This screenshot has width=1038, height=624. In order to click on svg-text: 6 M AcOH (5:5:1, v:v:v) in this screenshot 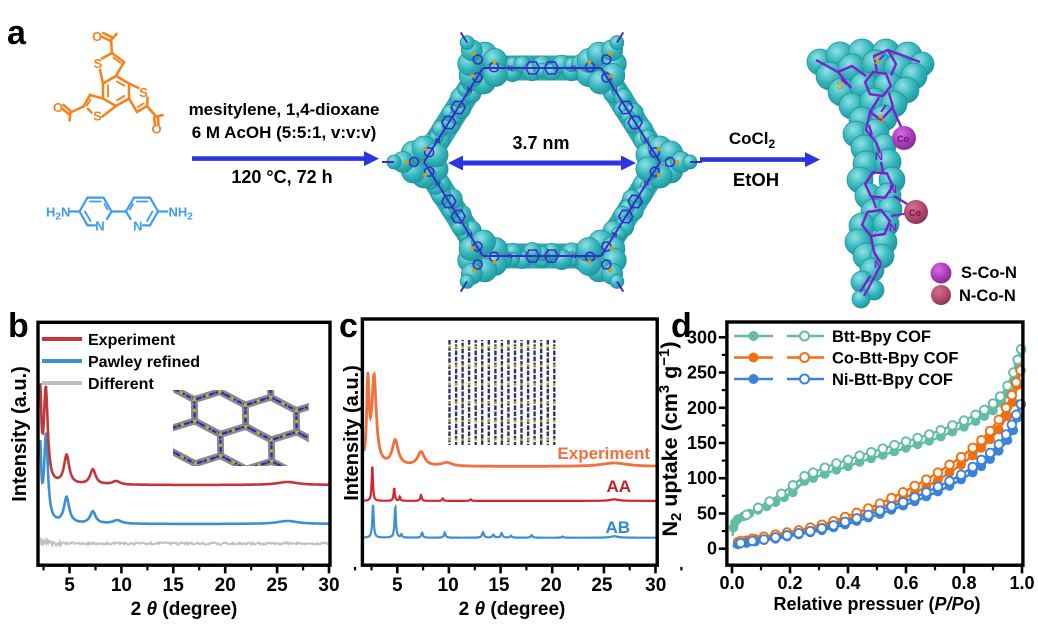, I will do `click(284, 132)`.